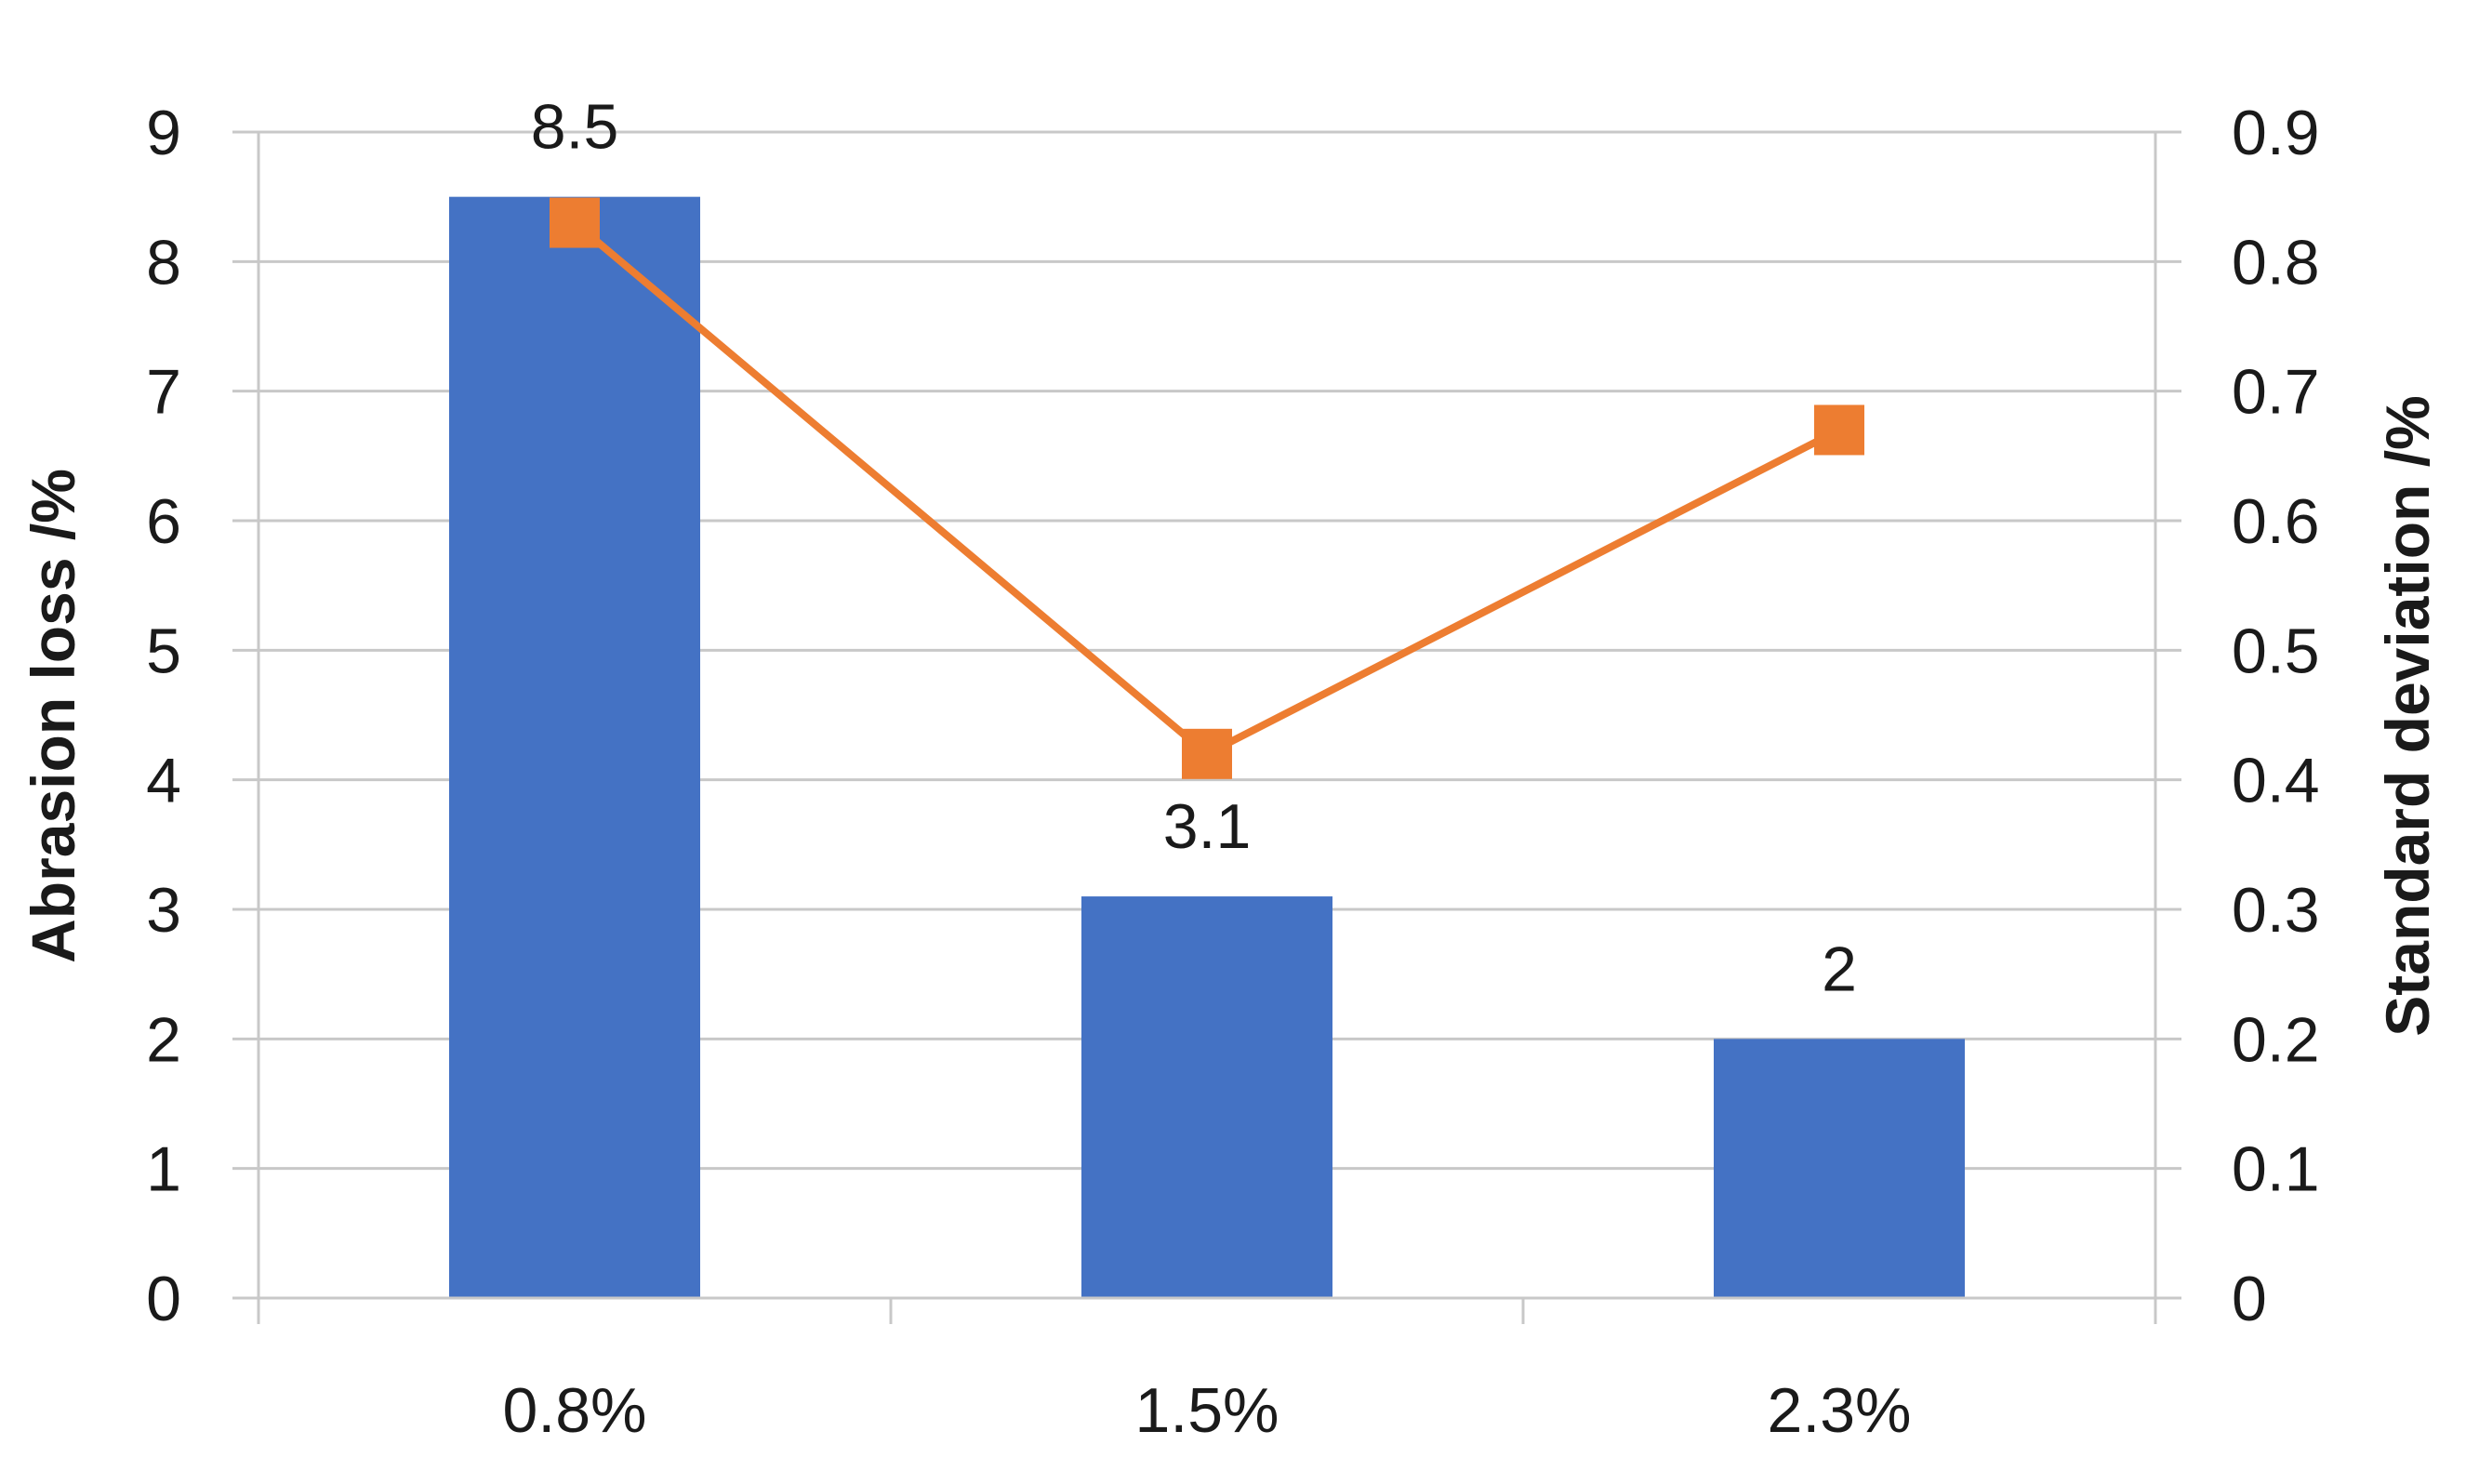 The image size is (2479, 1484). I want to click on y2-tick-label: 0.1, so click(2276, 1169).